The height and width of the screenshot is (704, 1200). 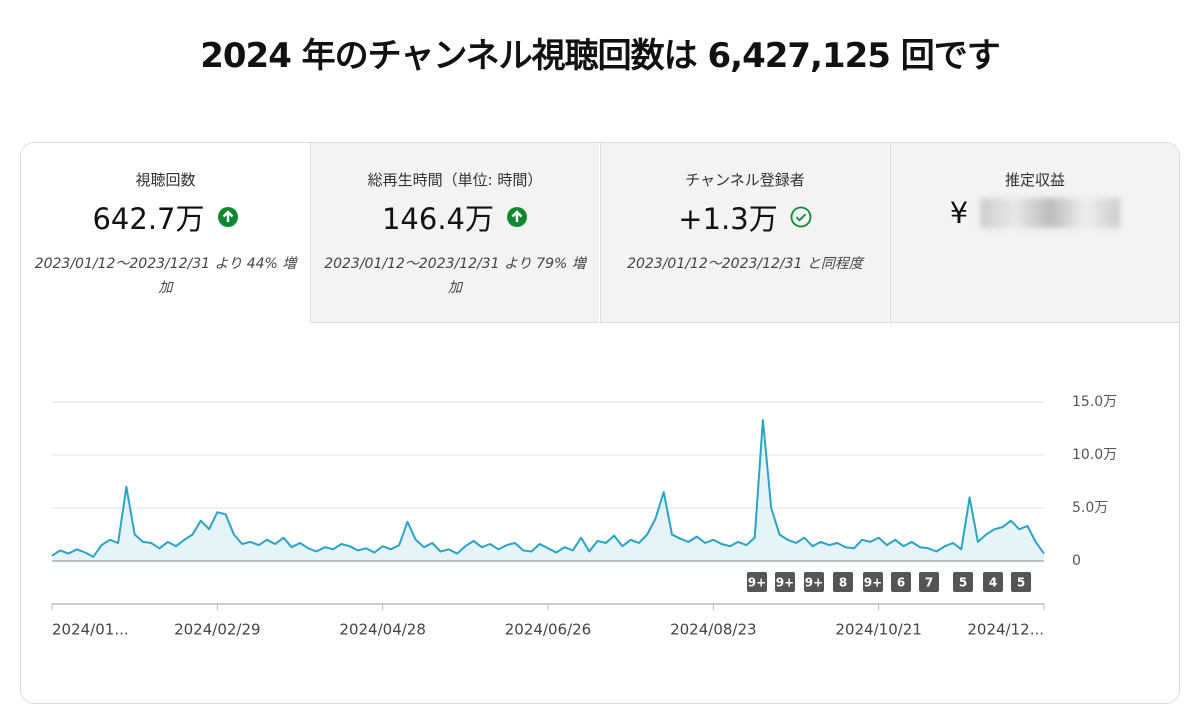 I want to click on event-badge: 4, so click(x=993, y=582).